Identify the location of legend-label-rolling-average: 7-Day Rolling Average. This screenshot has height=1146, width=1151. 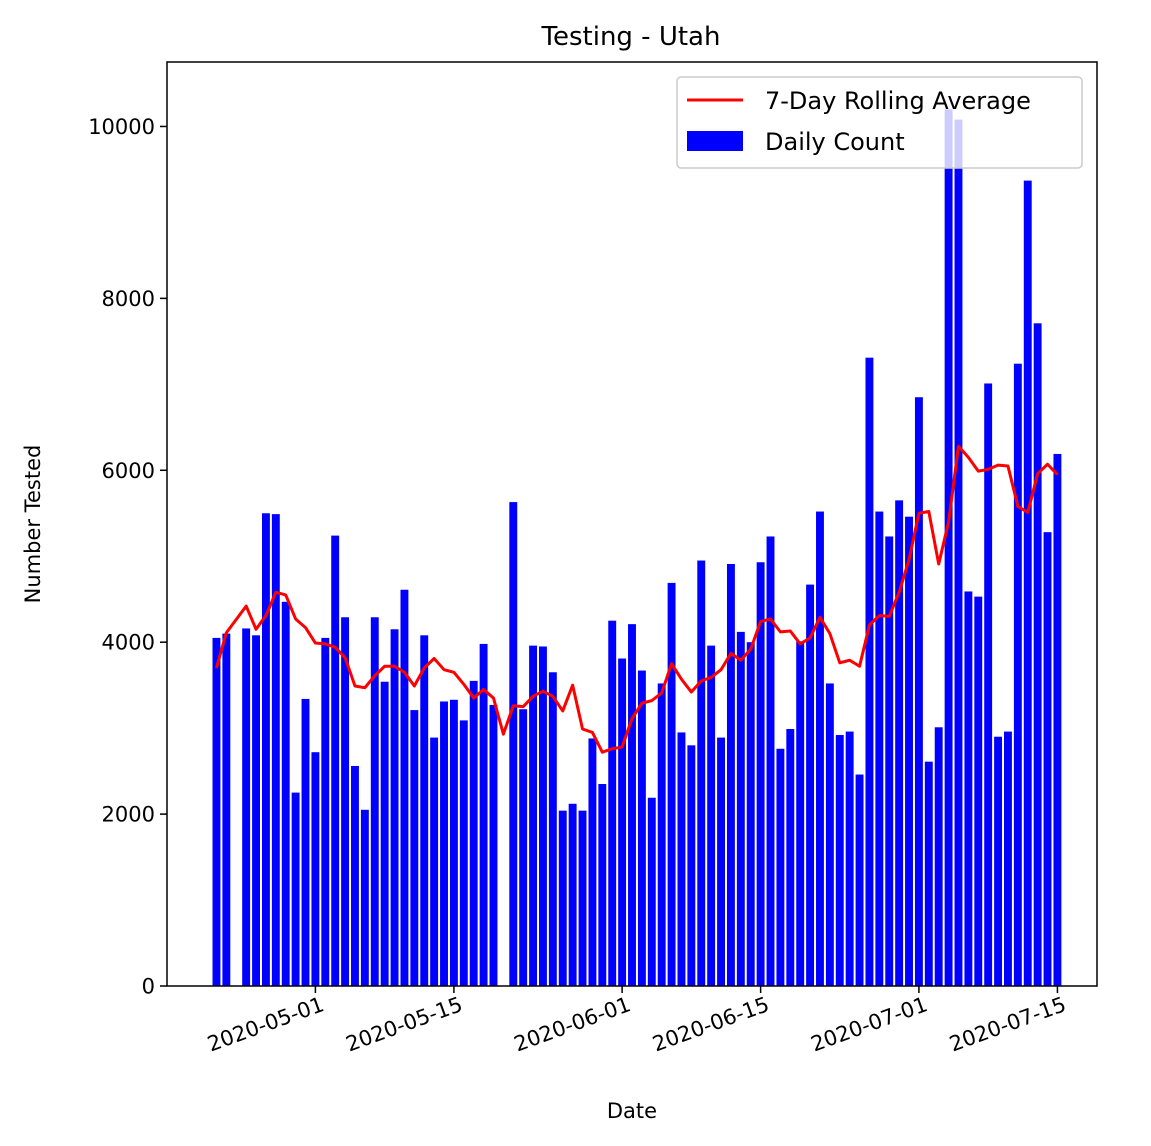
(898, 101).